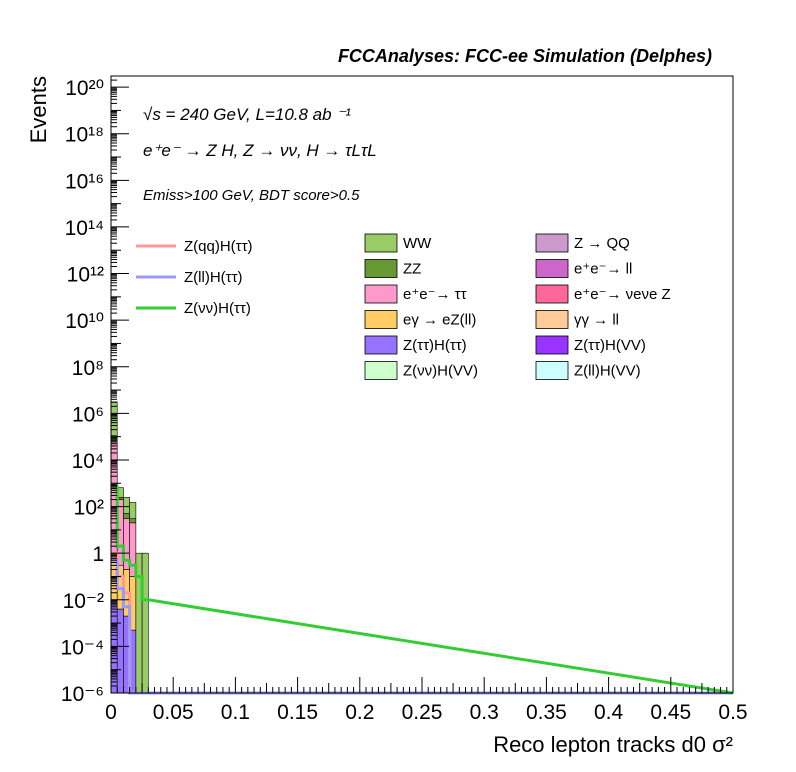  I want to click on legend-label: Z(ττ)H(VV), so click(610, 345).